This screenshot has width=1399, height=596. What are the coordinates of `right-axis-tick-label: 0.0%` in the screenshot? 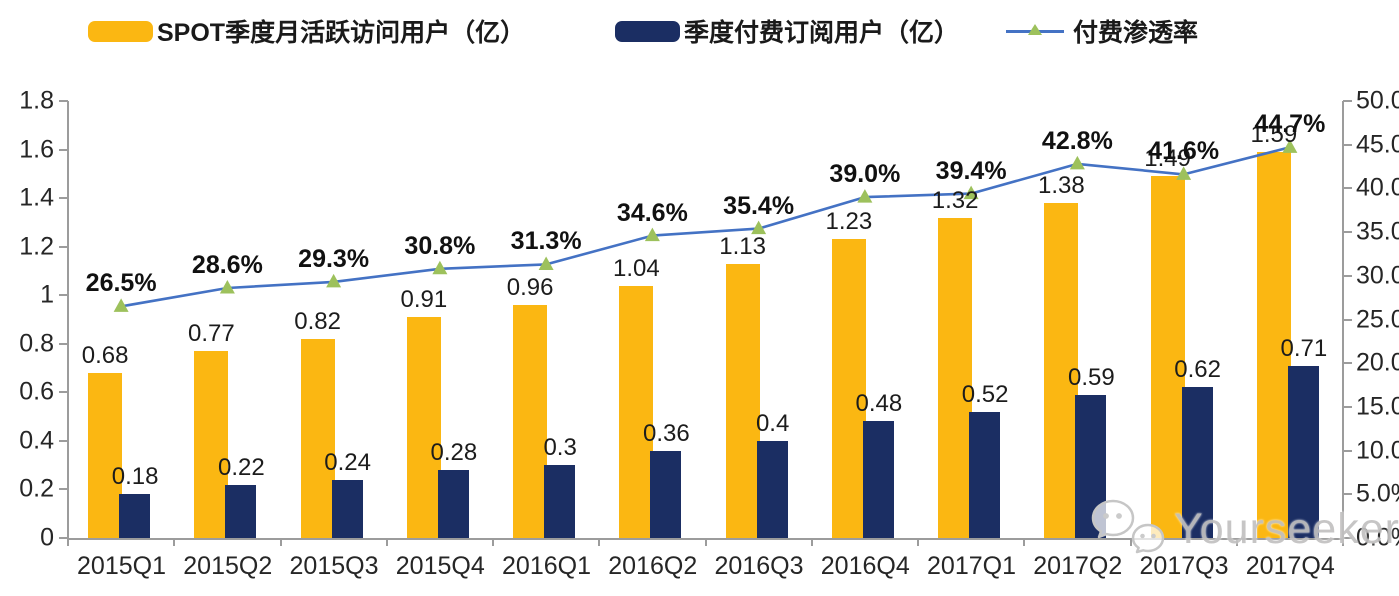 It's located at (1377, 537).